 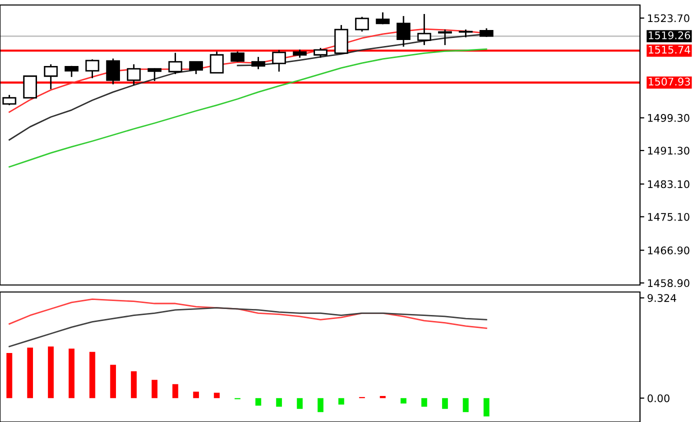 I want to click on ref-line-label: 1519.26, so click(x=669, y=35).